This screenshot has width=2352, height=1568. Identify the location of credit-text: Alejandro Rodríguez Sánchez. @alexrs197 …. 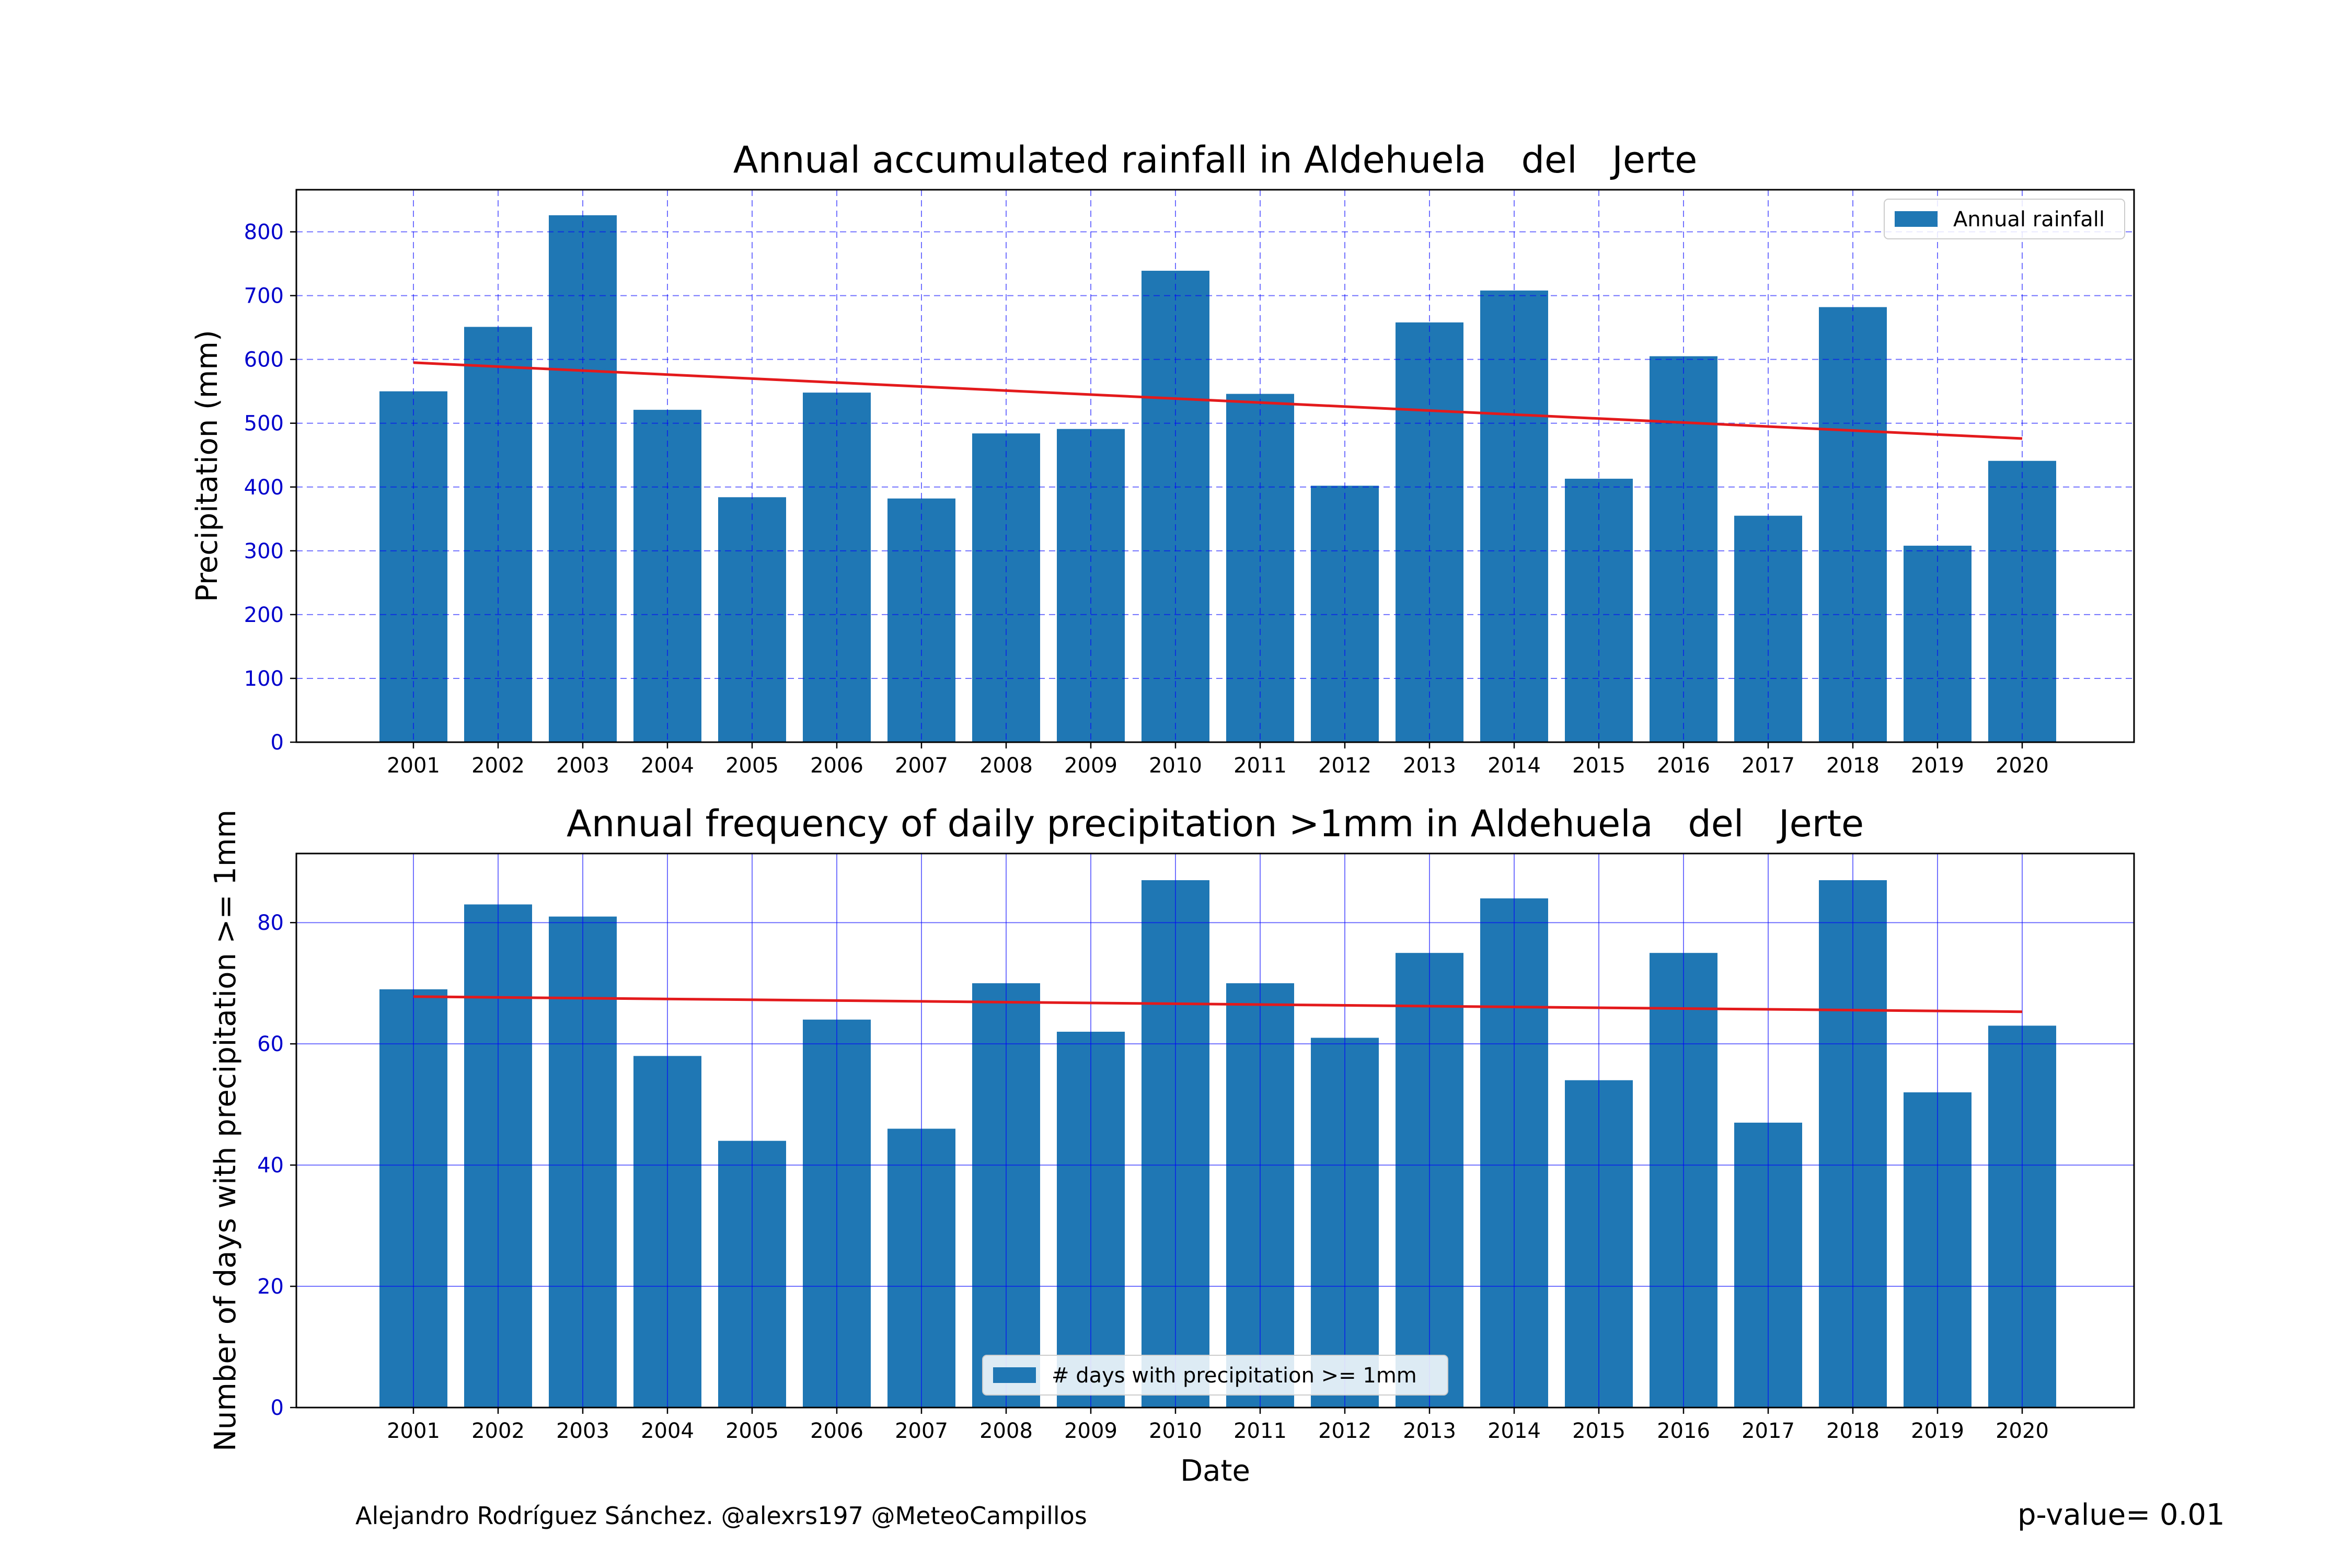
(721, 1516).